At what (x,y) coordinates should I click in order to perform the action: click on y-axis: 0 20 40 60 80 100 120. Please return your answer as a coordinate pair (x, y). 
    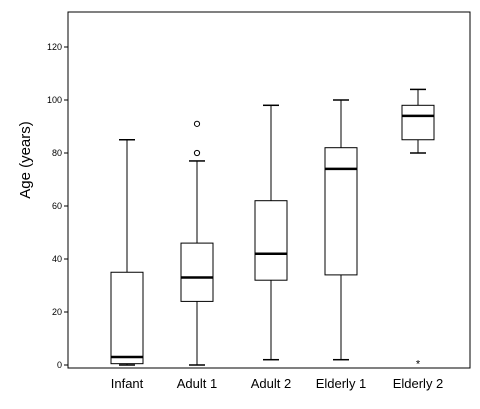
    Looking at the image, I should click on (57, 206).